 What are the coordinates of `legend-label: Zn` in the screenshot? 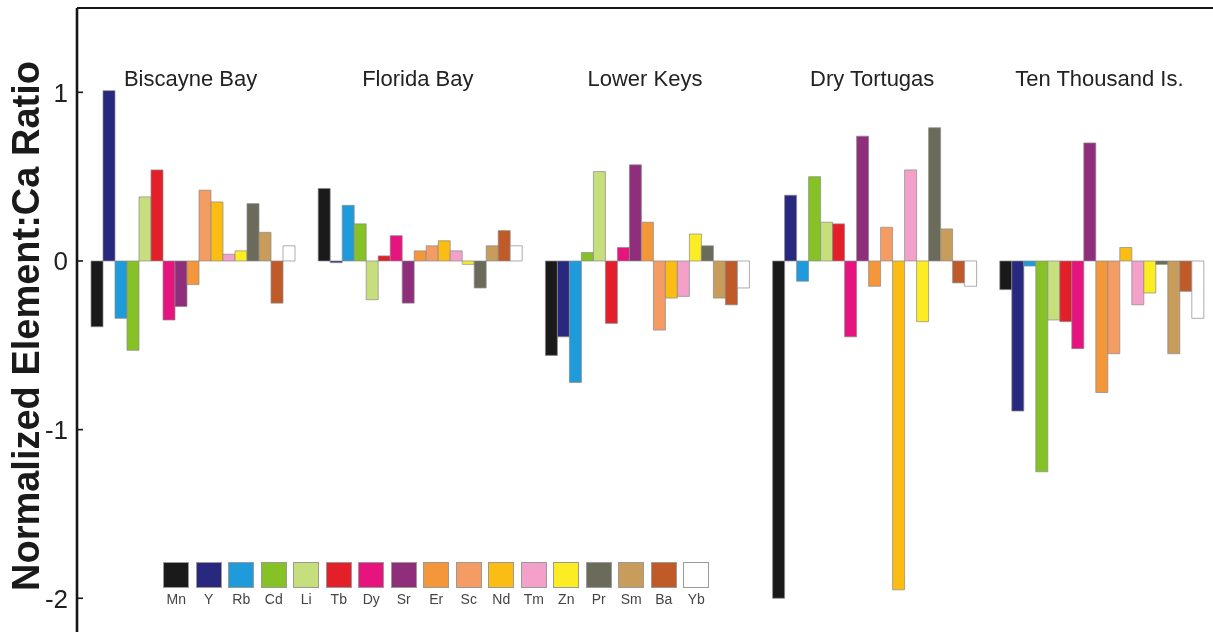 It's located at (566, 599).